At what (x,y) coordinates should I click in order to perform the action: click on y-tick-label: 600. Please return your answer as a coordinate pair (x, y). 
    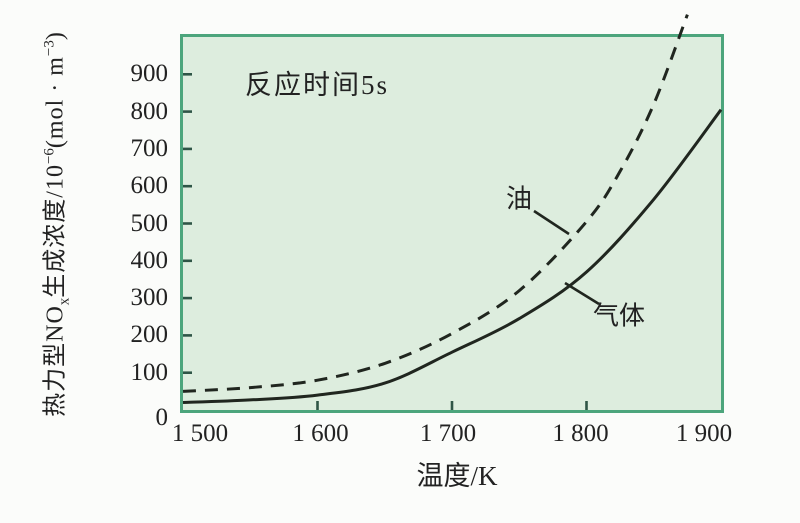
    Looking at the image, I should click on (149, 186).